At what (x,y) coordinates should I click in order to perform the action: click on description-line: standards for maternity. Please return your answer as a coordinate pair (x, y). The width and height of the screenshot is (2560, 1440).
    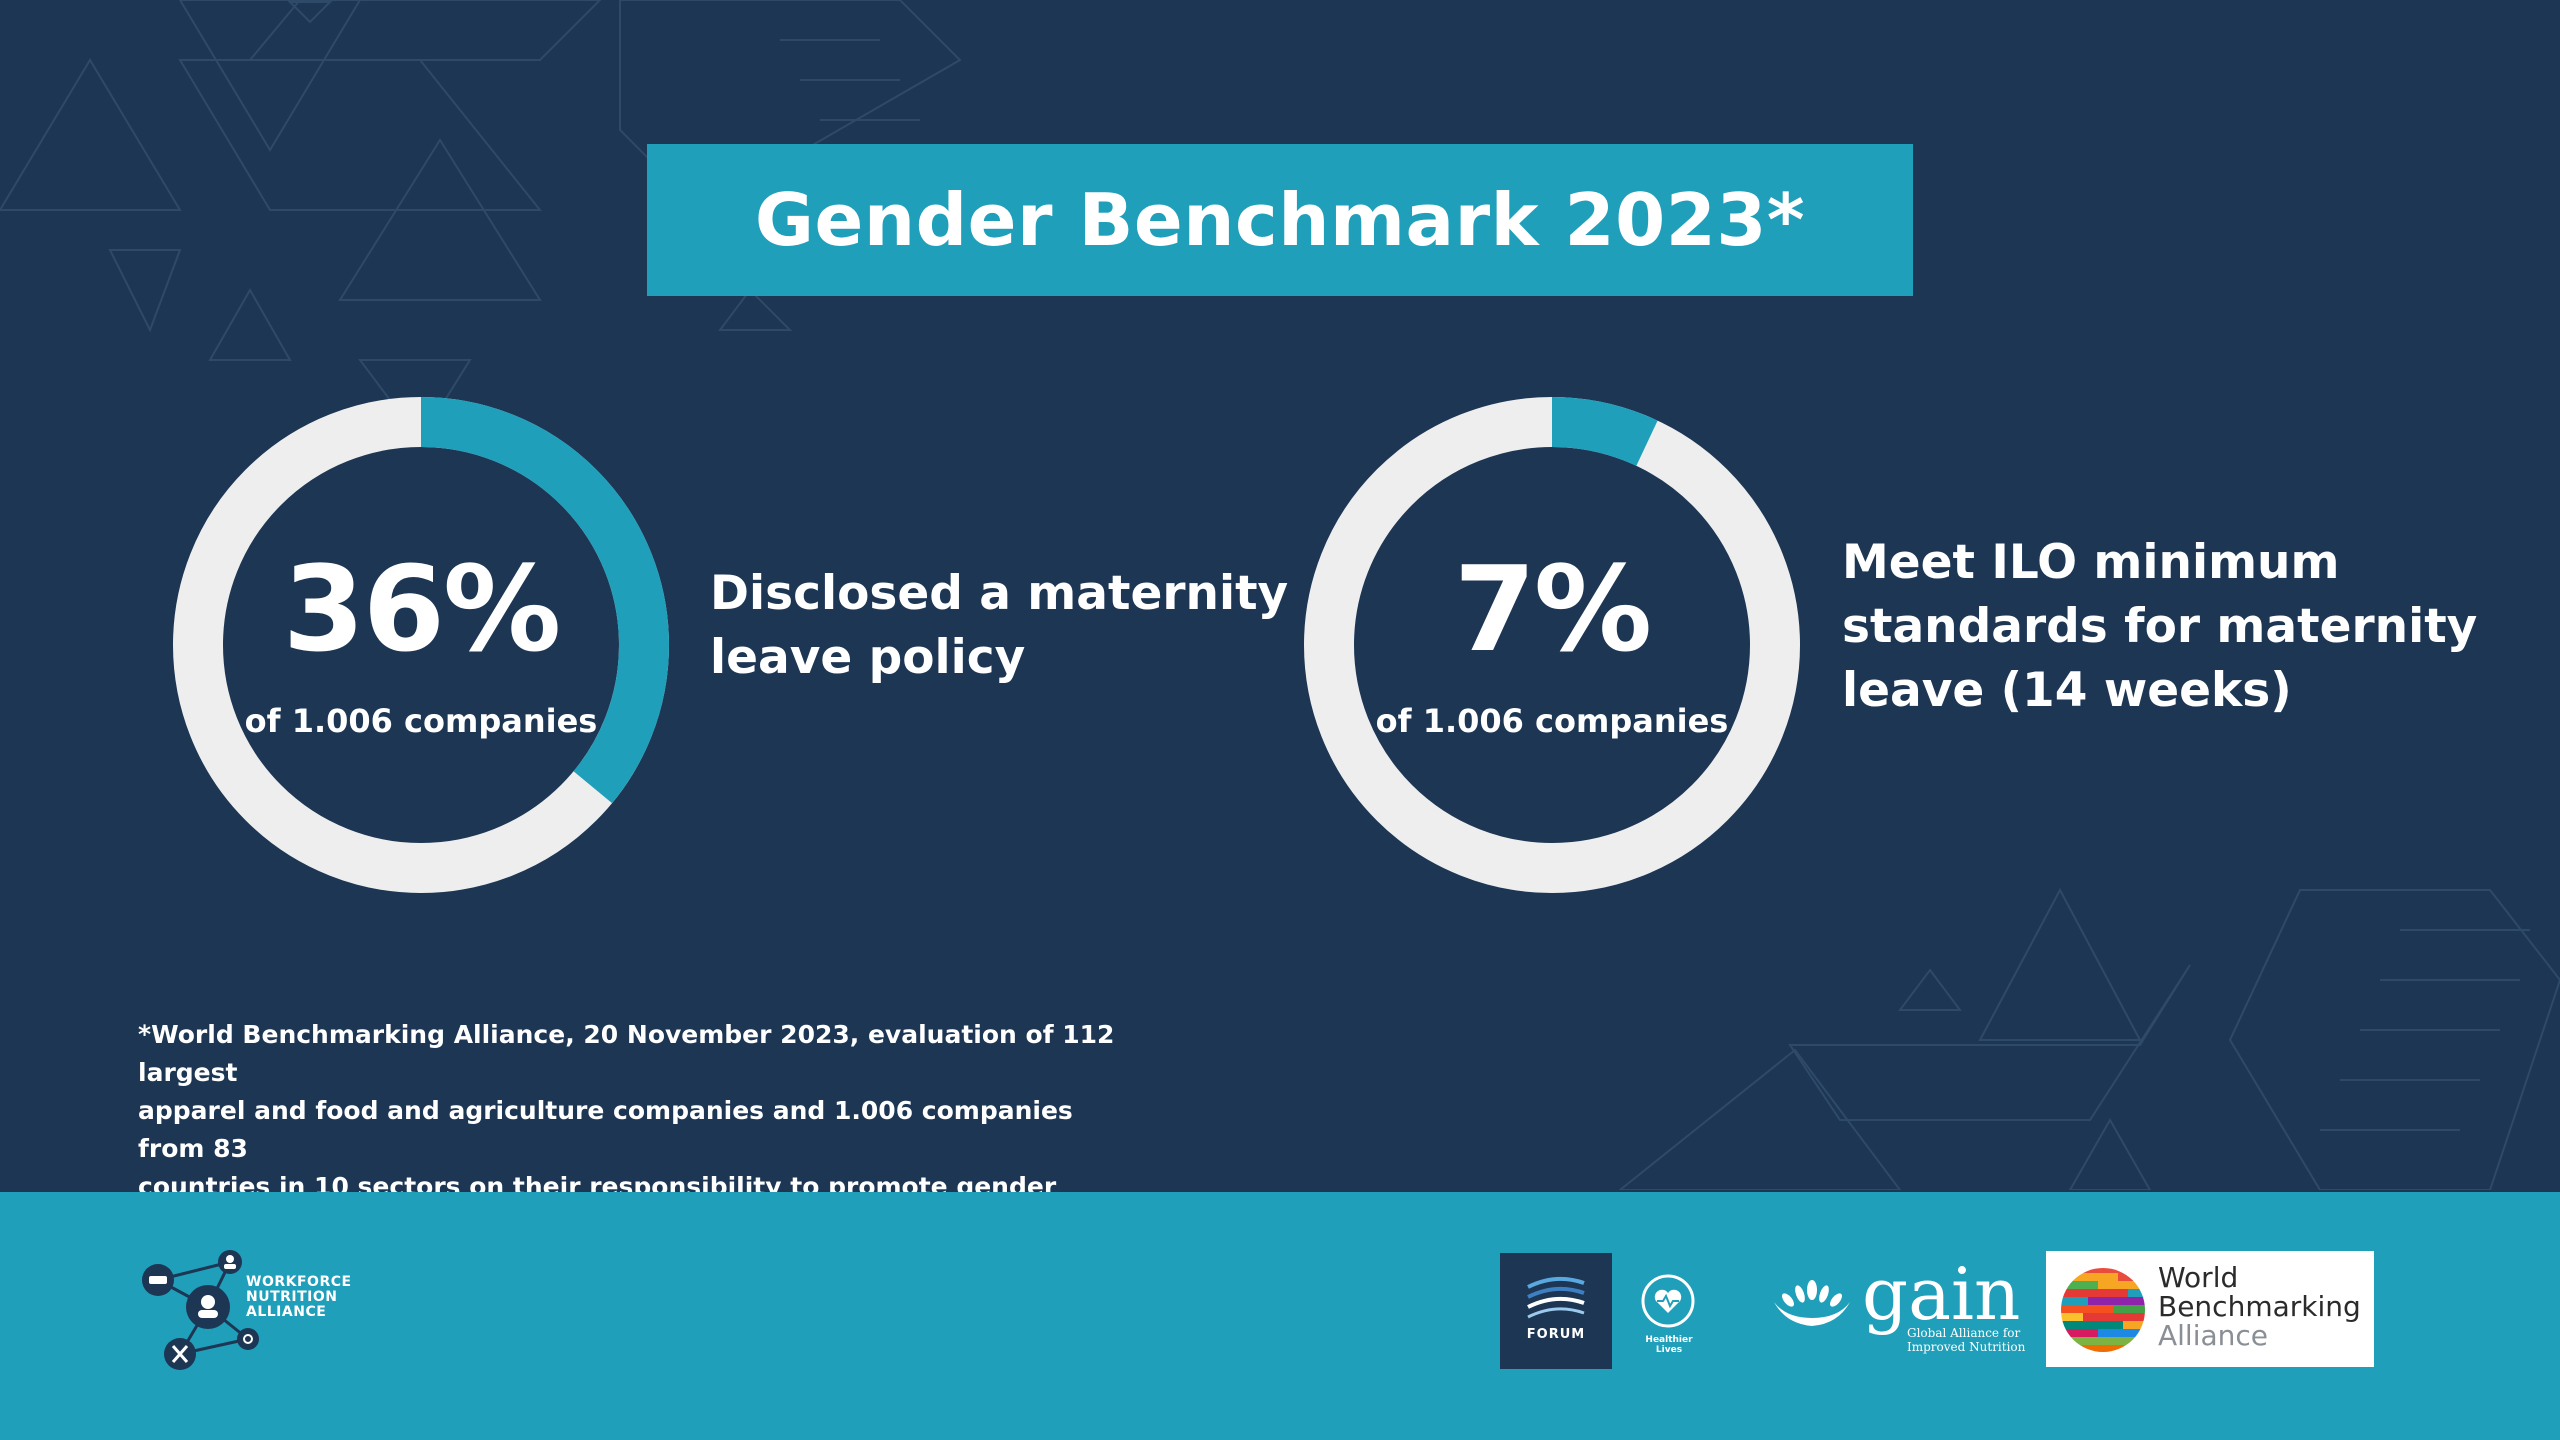
    Looking at the image, I should click on (2160, 626).